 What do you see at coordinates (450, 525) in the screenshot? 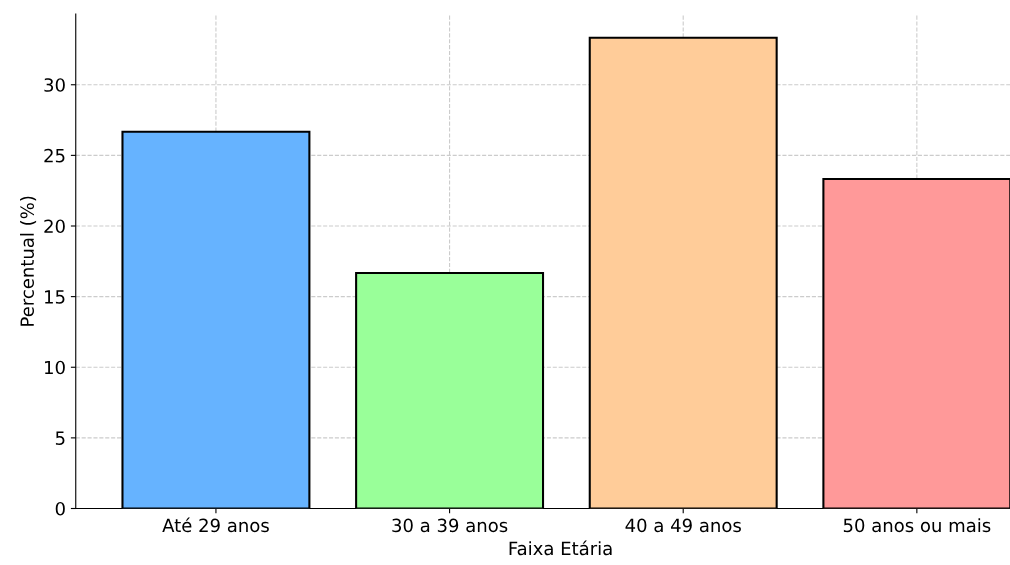
I see `x-tick-label: 30 a 39 anos` at bounding box center [450, 525].